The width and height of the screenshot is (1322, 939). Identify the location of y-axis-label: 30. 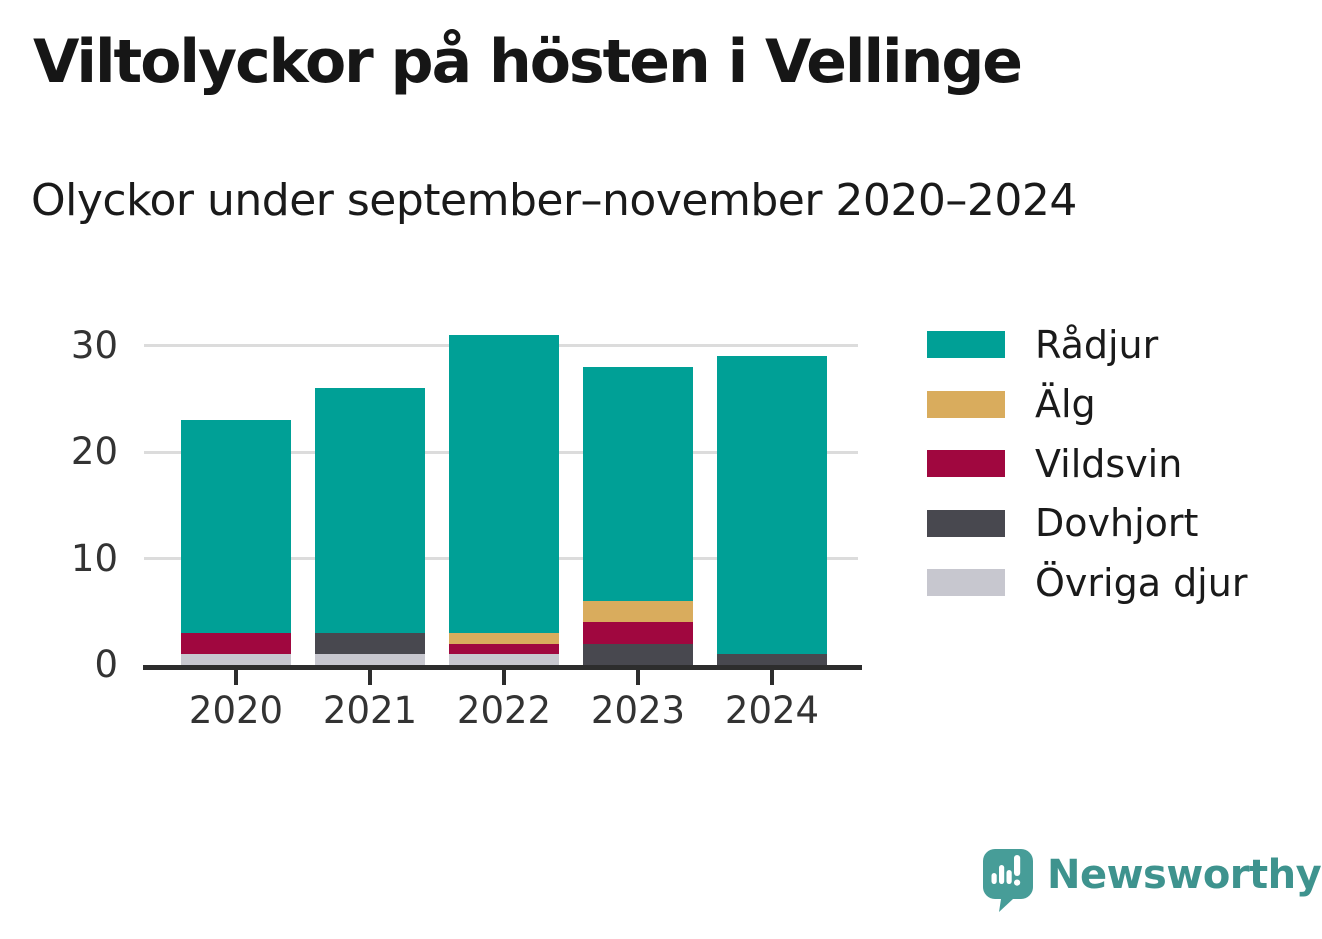
(94, 345).